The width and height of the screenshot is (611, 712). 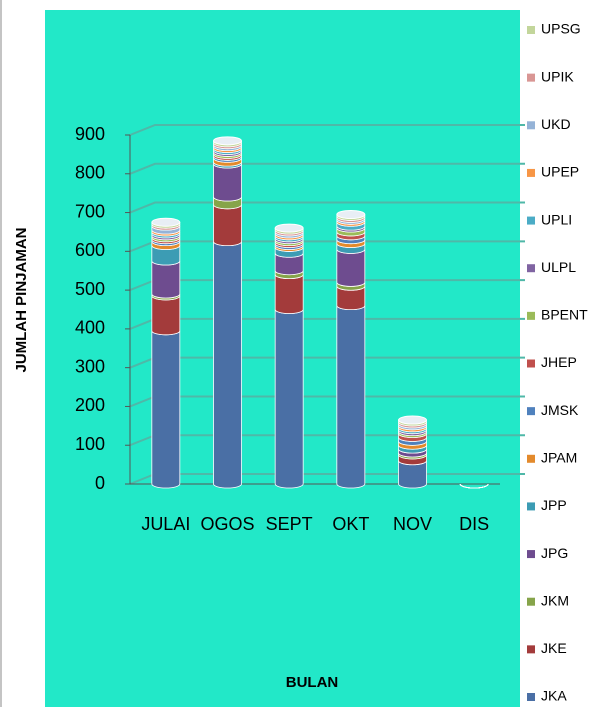 What do you see at coordinates (289, 524) in the screenshot?
I see `x-tick-label: SEPT` at bounding box center [289, 524].